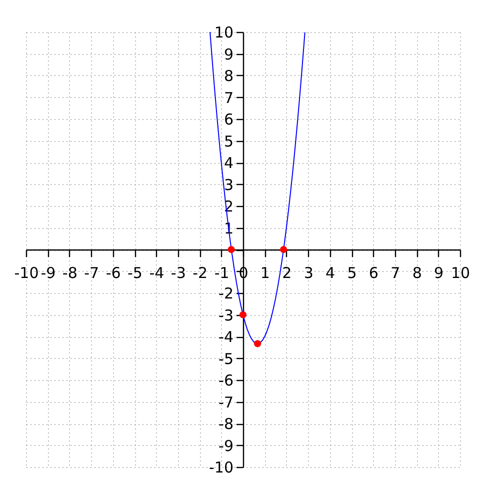  I want to click on y-tick-label: -6, so click(226, 381).